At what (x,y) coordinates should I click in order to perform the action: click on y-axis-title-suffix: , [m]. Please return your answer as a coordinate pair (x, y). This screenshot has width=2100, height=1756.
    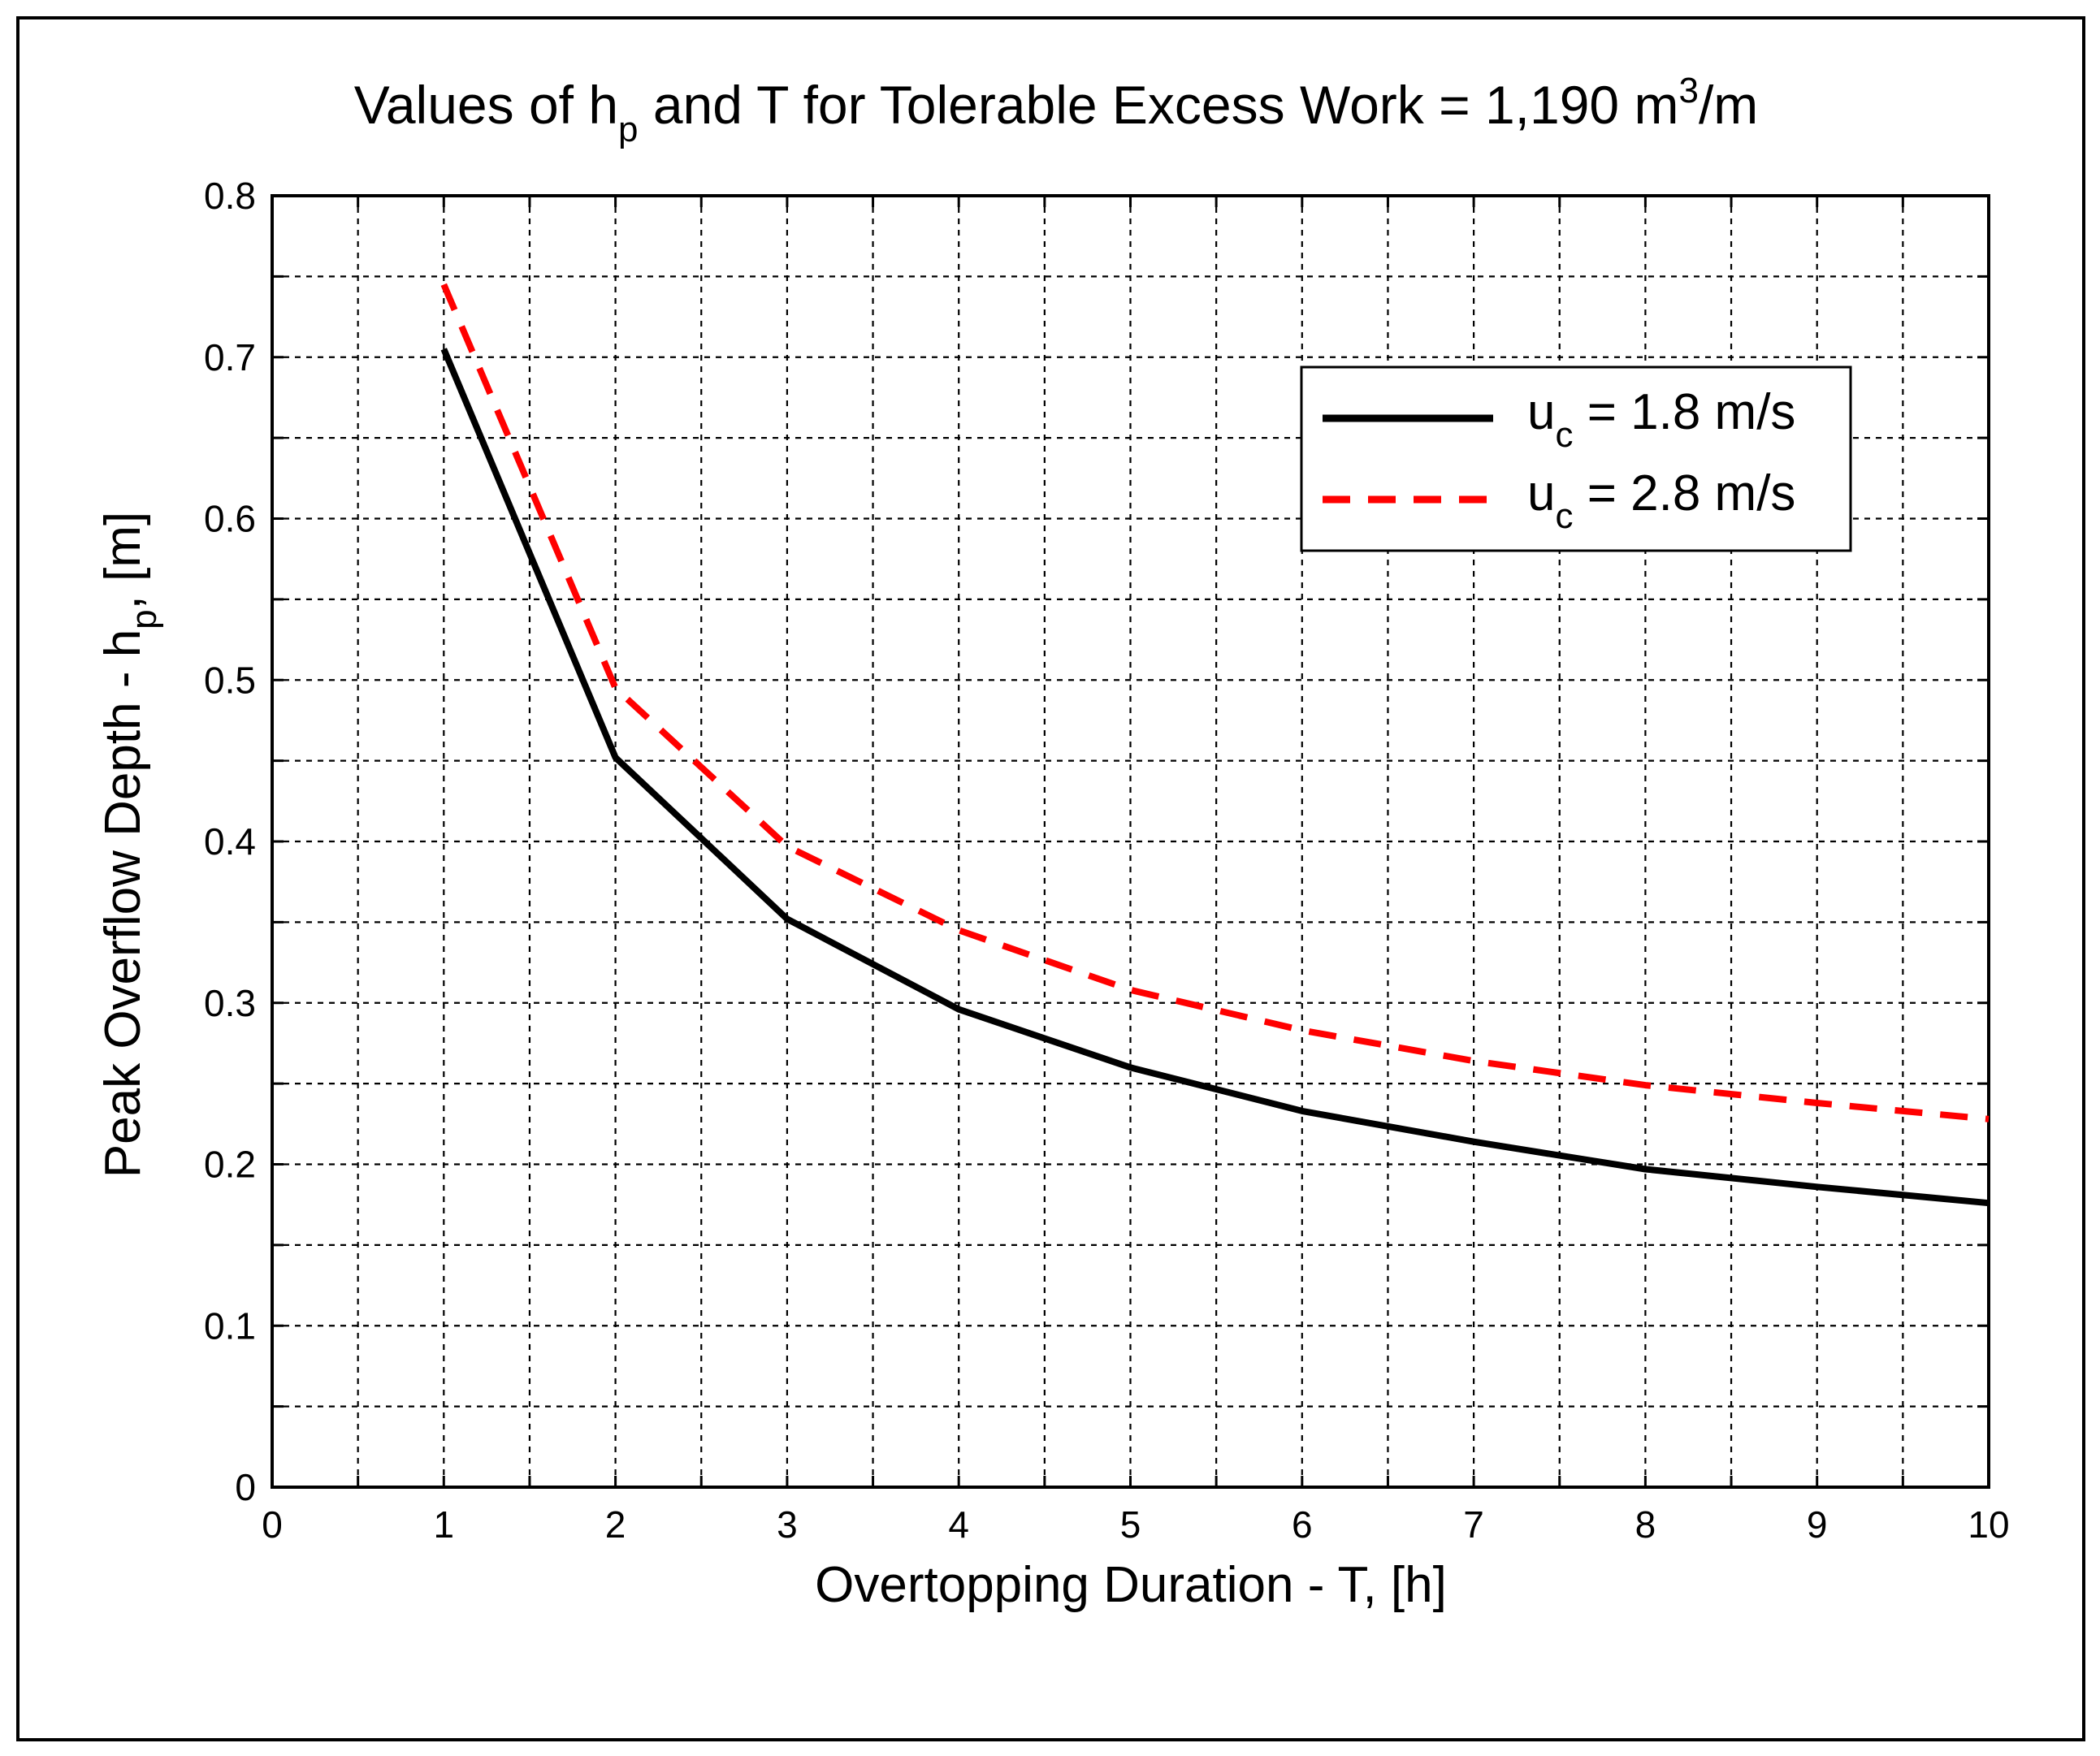
    Looking at the image, I should click on (123, 561).